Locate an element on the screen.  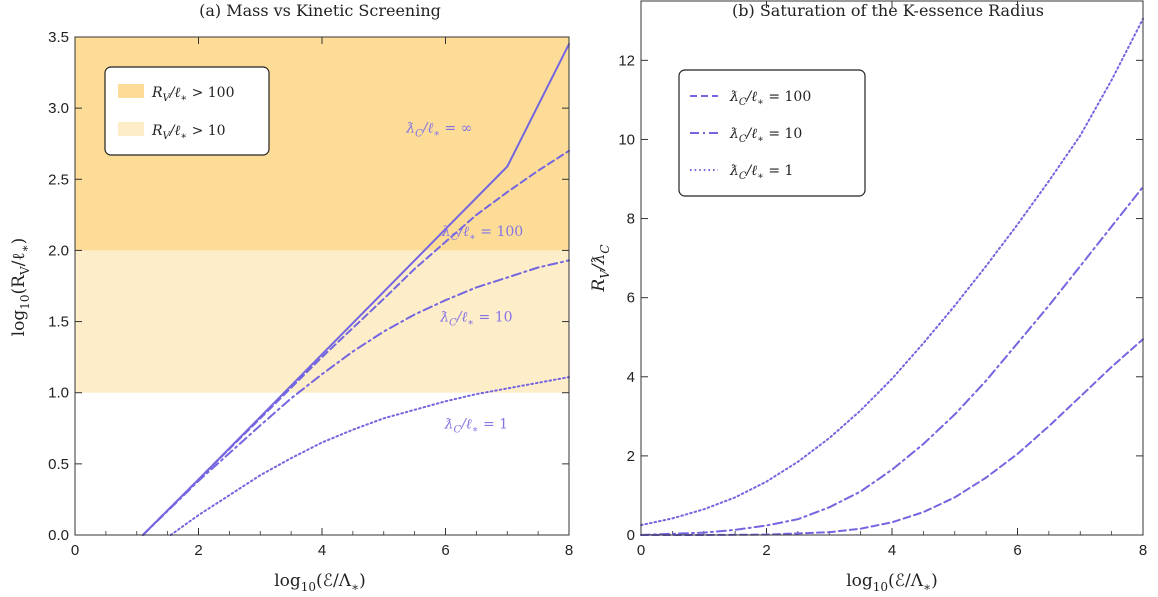
legend-label-dashdot: ƛC/ℓ∗ = 10 is located at coordinates (765, 135).